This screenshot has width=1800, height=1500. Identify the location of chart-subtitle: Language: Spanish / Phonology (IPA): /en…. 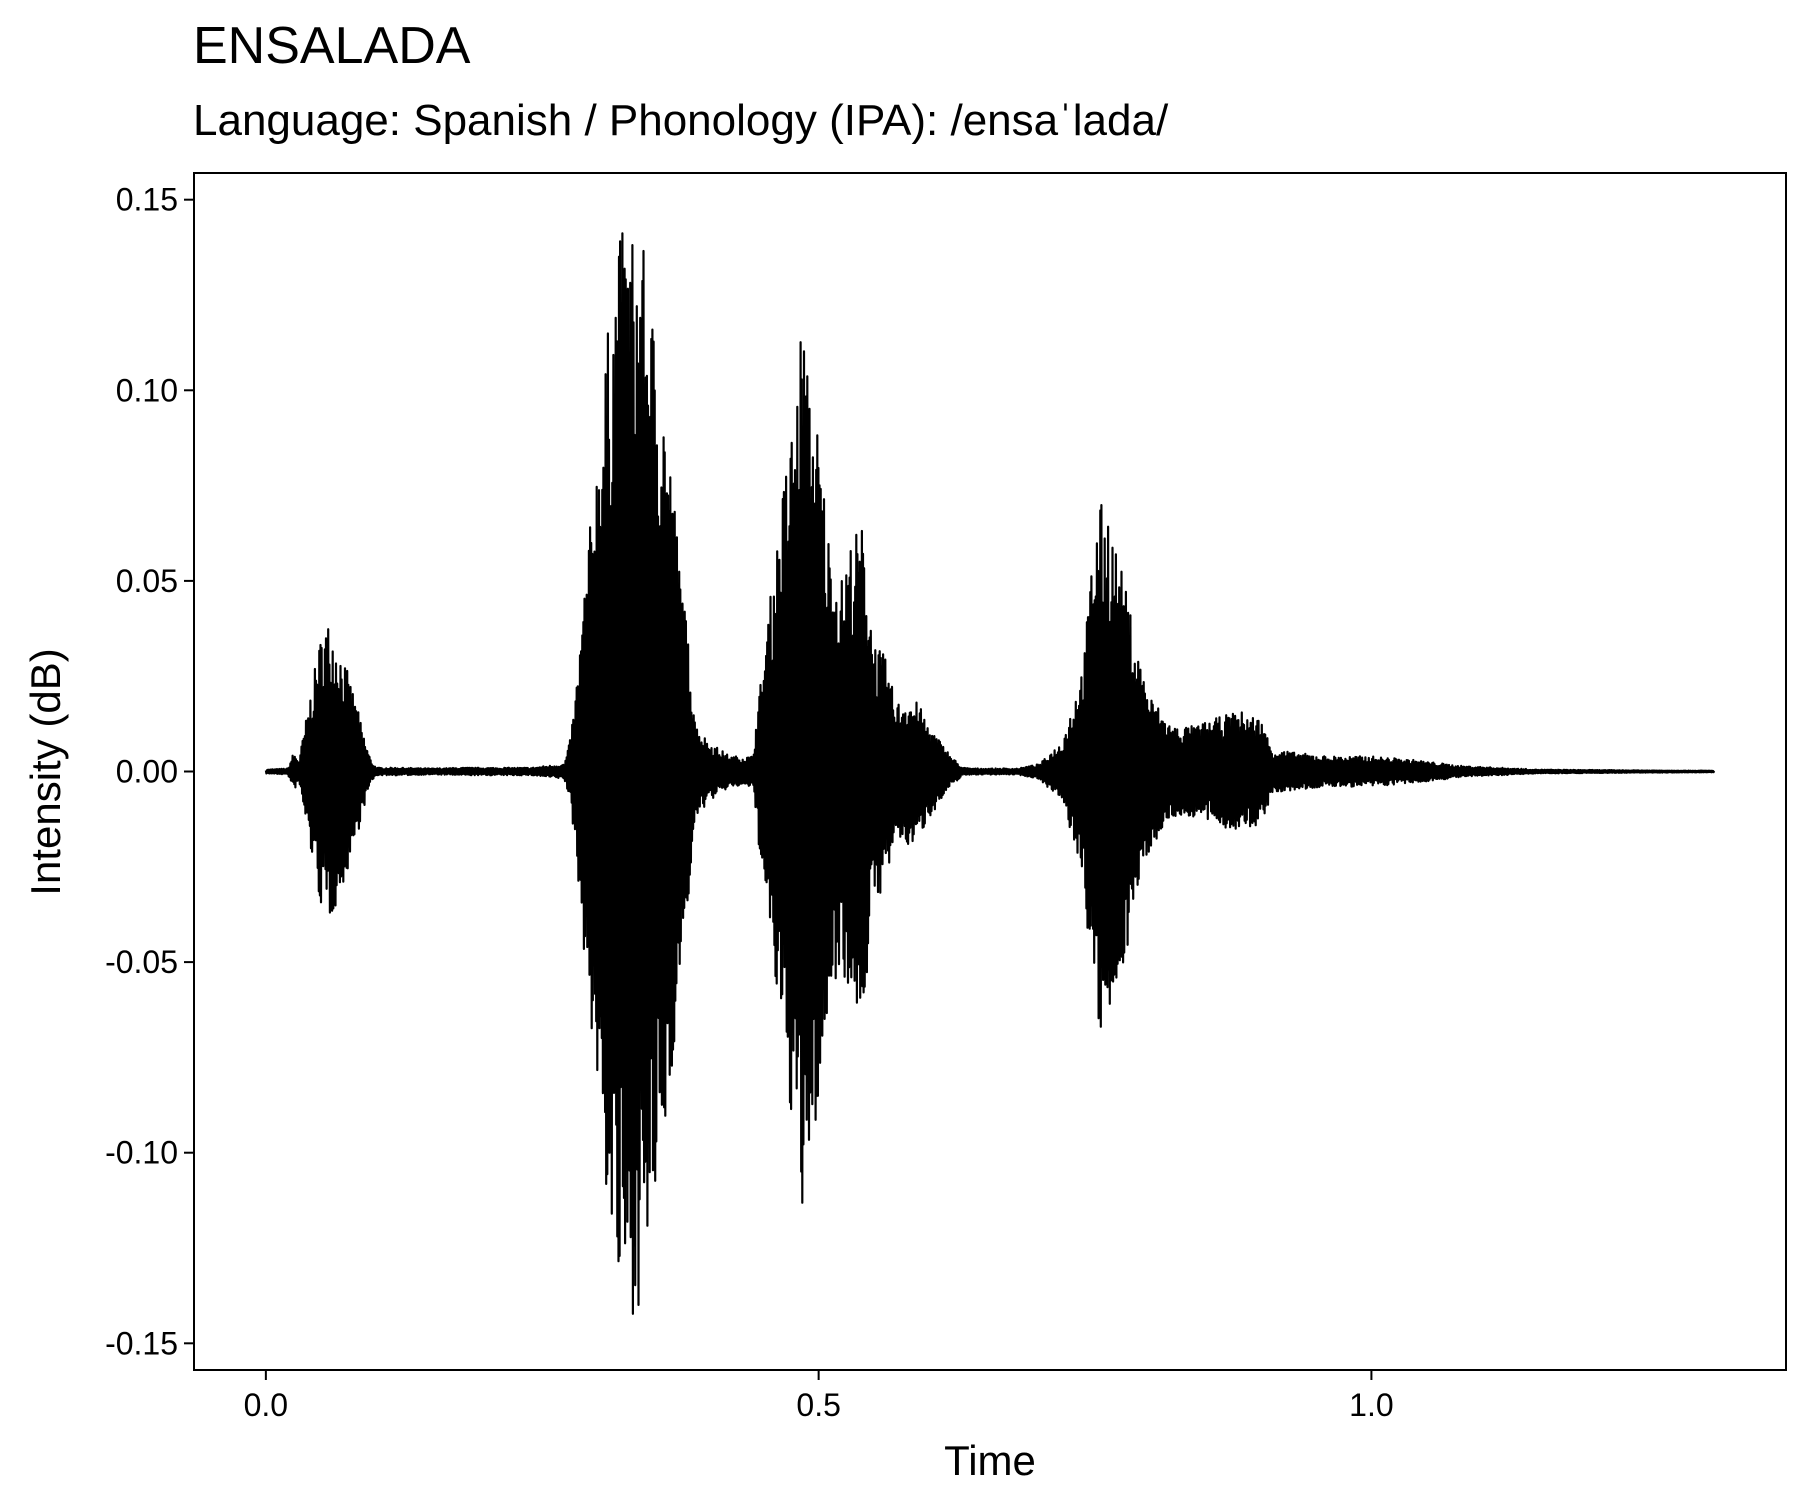
(681, 120).